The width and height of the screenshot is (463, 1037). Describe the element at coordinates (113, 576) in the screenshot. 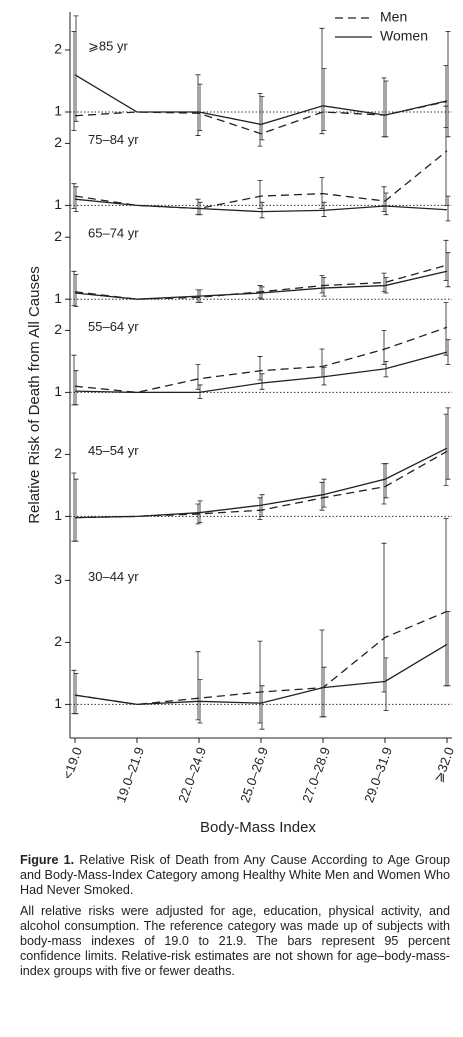

I see `panel-title: 30–44 yr` at that location.